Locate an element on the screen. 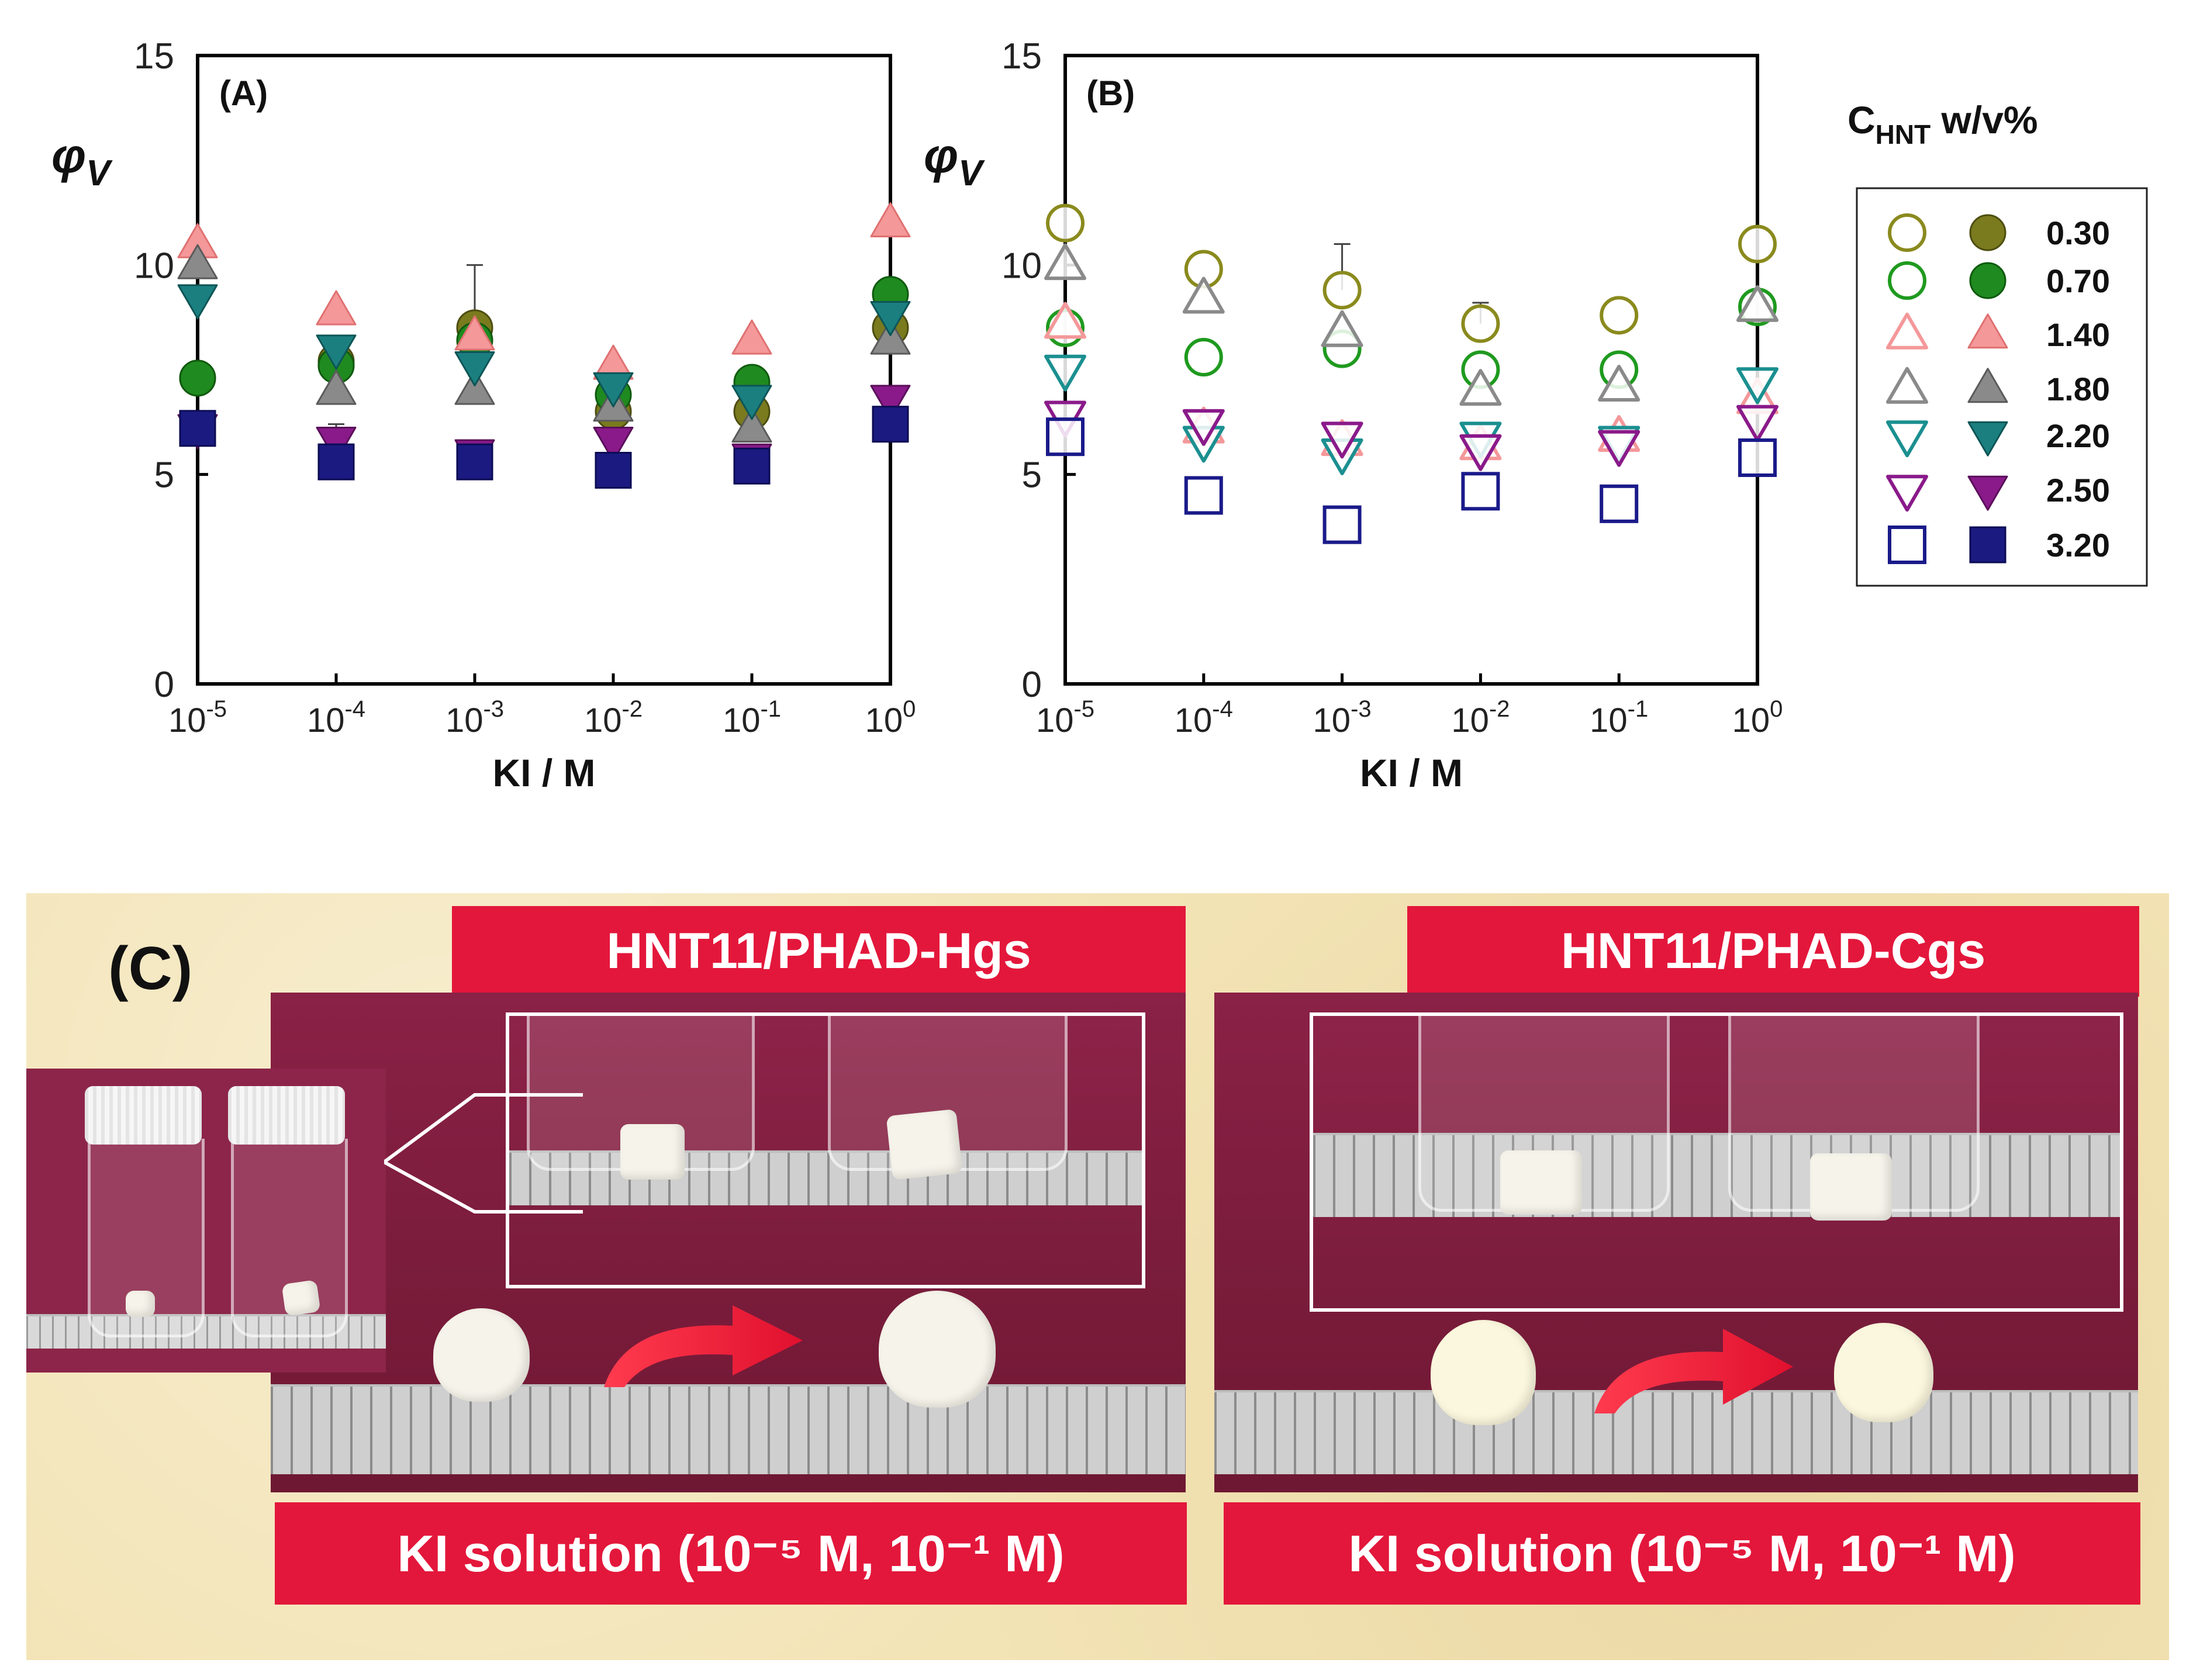 The height and width of the screenshot is (1680, 2193). right-caption-banner: KI solution (10⁻⁵ M, 10⁻¹ M) is located at coordinates (1682, 1553).